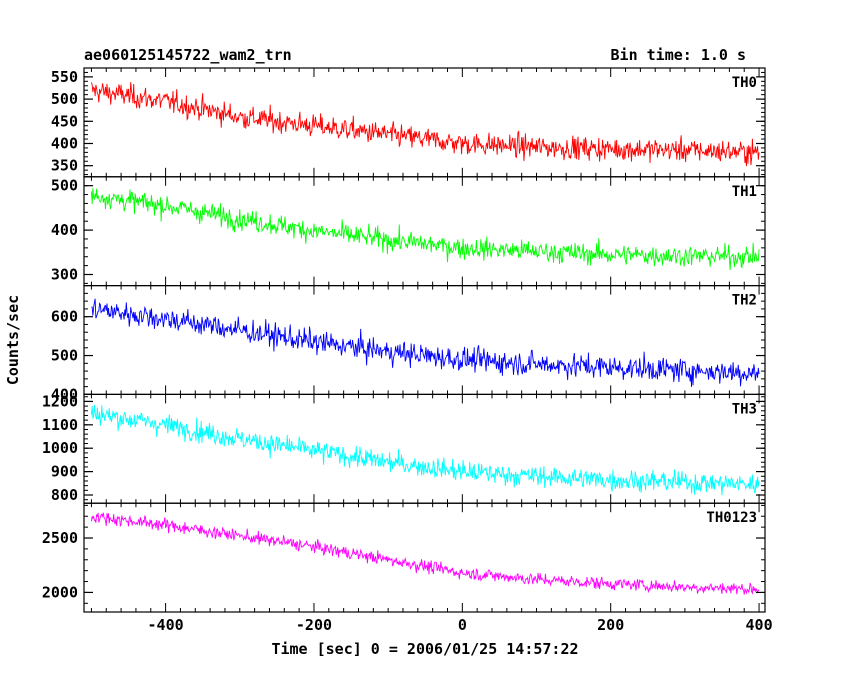 The image size is (850, 680). What do you see at coordinates (166, 625) in the screenshot?
I see `x-tick-label: -400` at bounding box center [166, 625].